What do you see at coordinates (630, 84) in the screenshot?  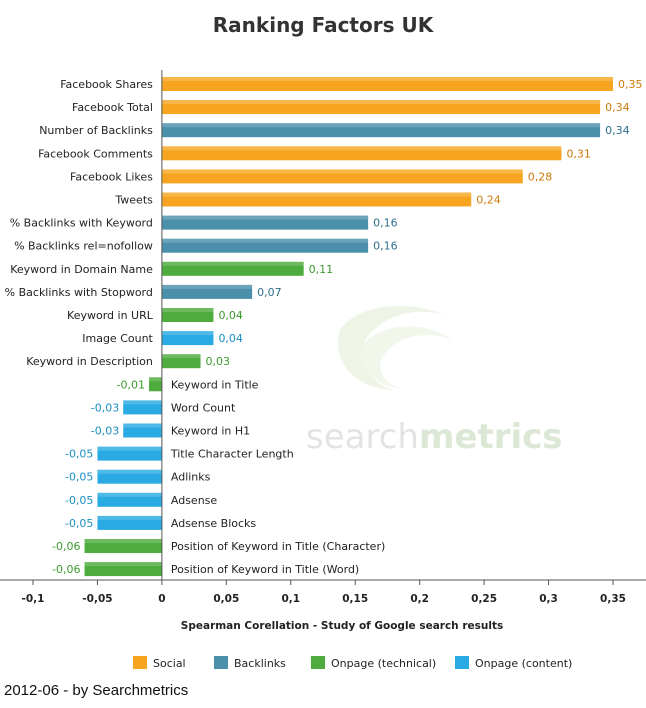 I see `data-label: 0,35` at bounding box center [630, 84].